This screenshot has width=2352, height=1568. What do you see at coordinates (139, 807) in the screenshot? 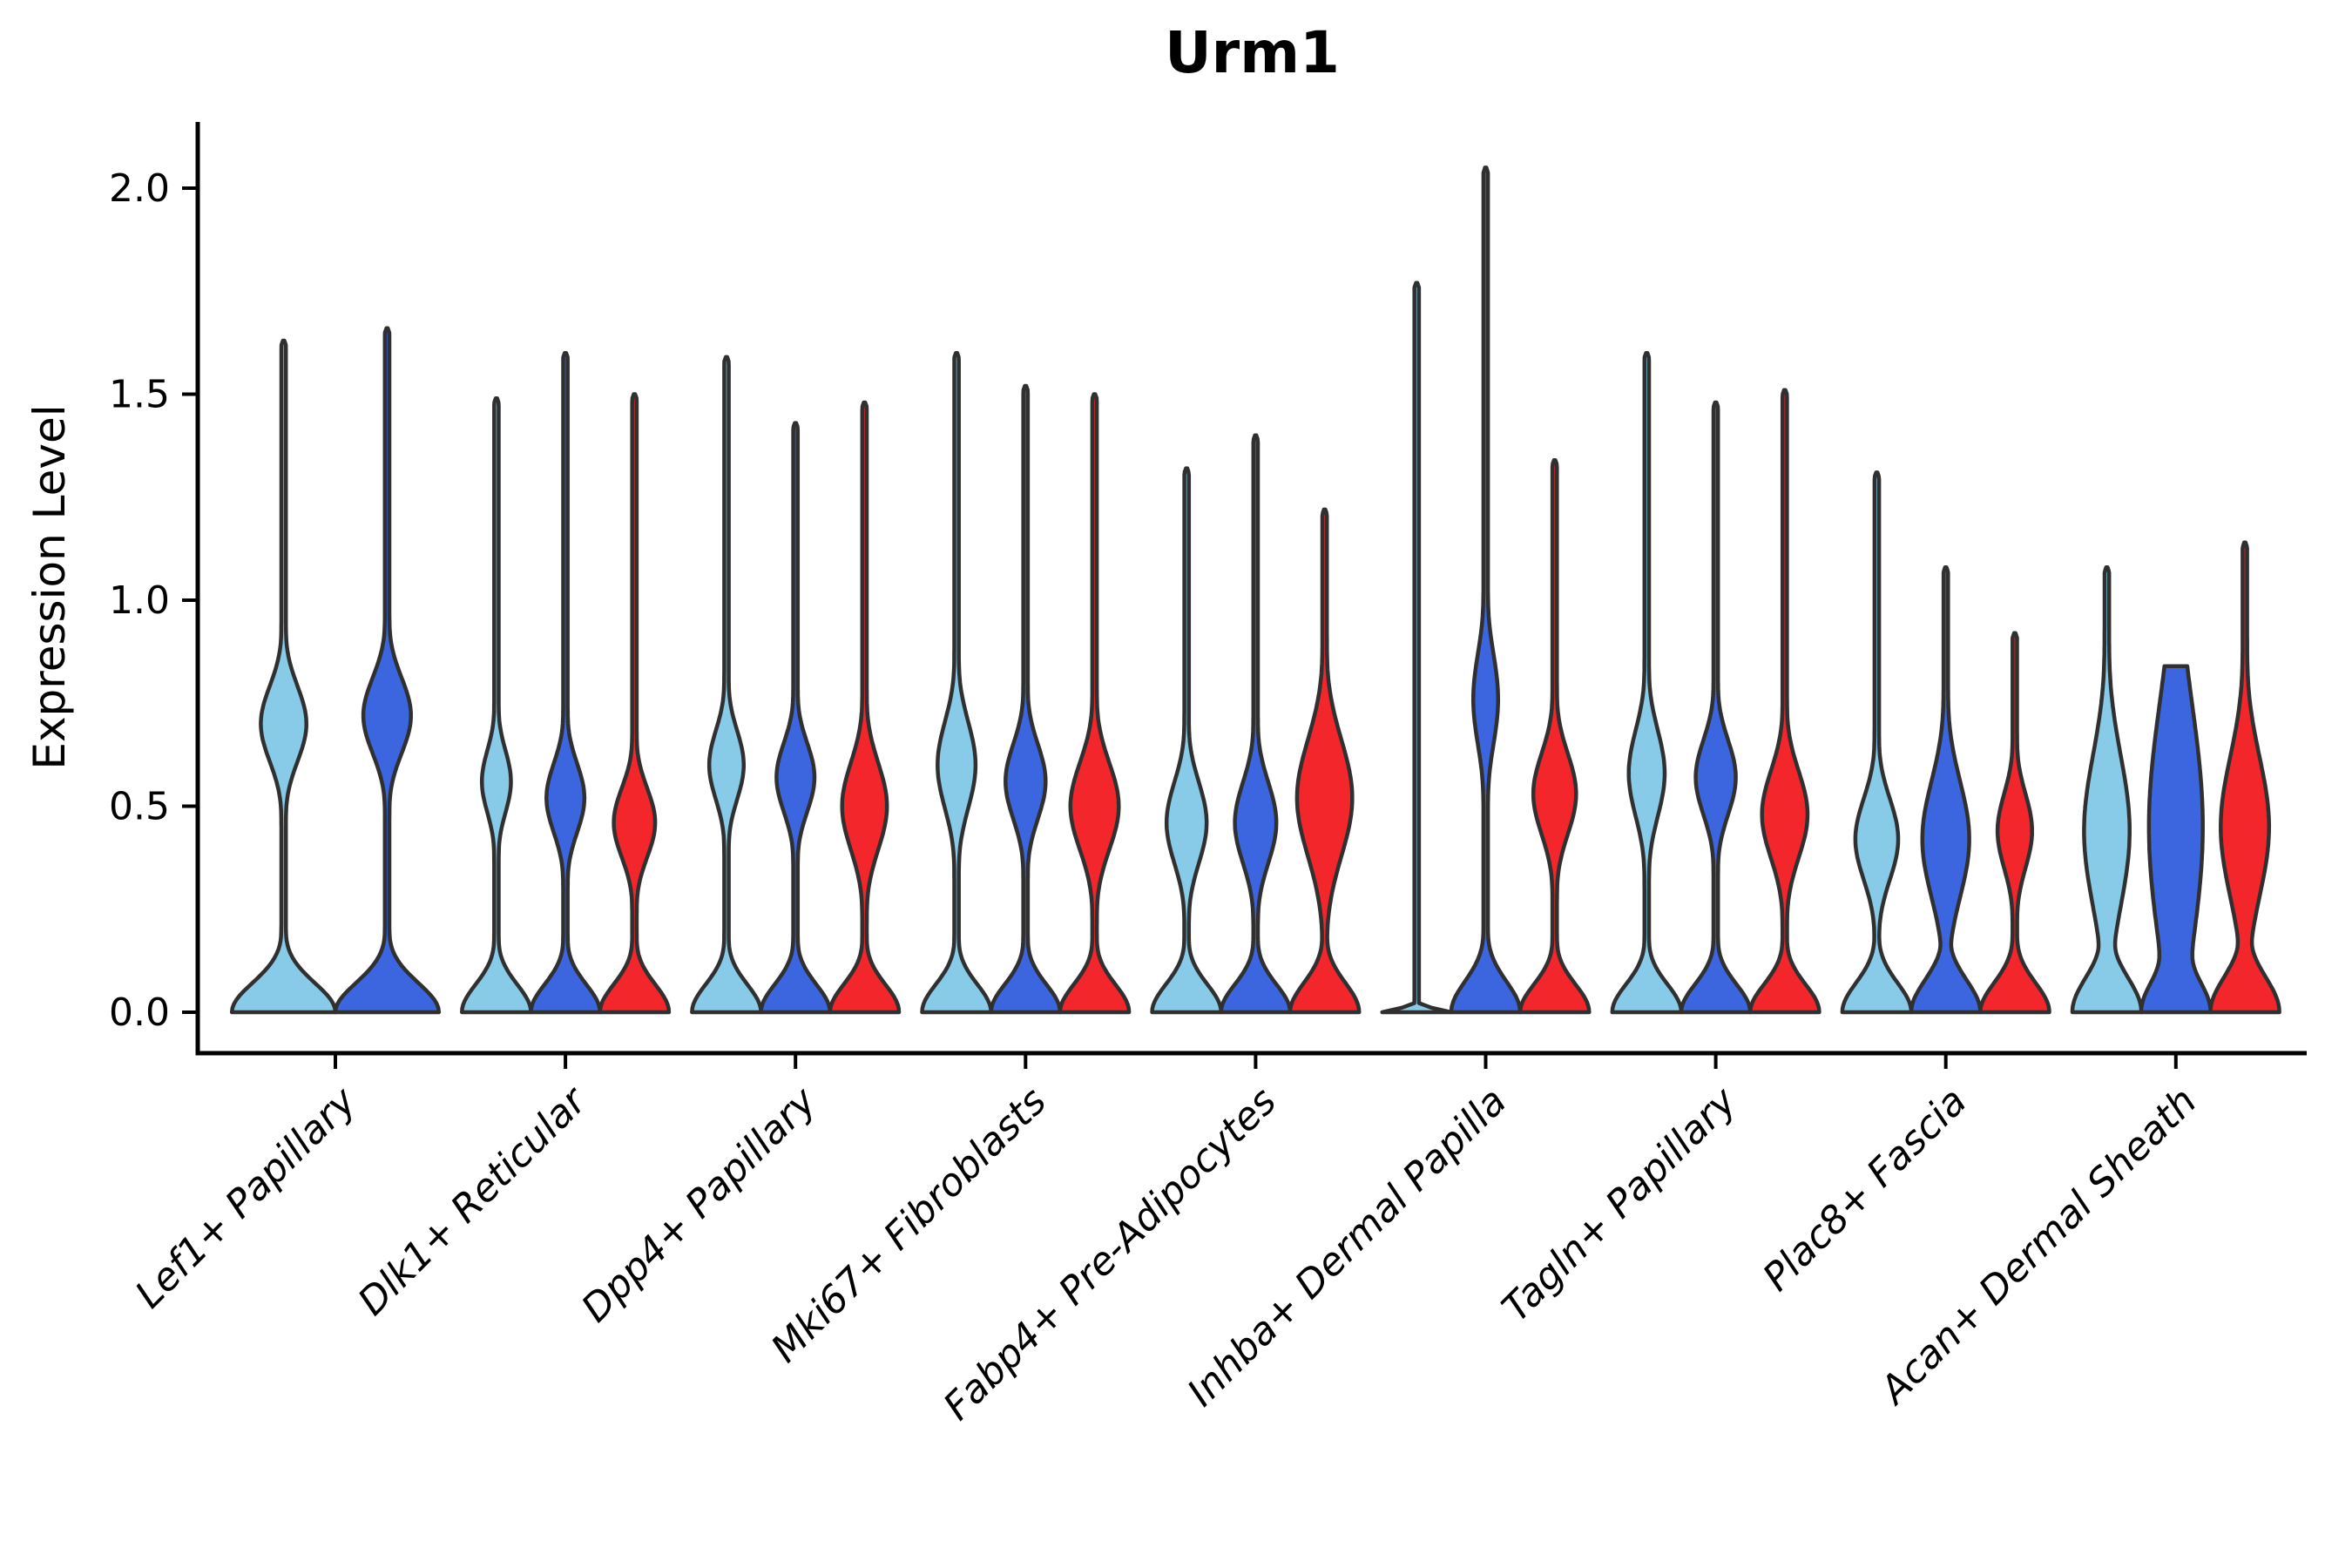
I see `y-tick-label: 0.5` at bounding box center [139, 807].